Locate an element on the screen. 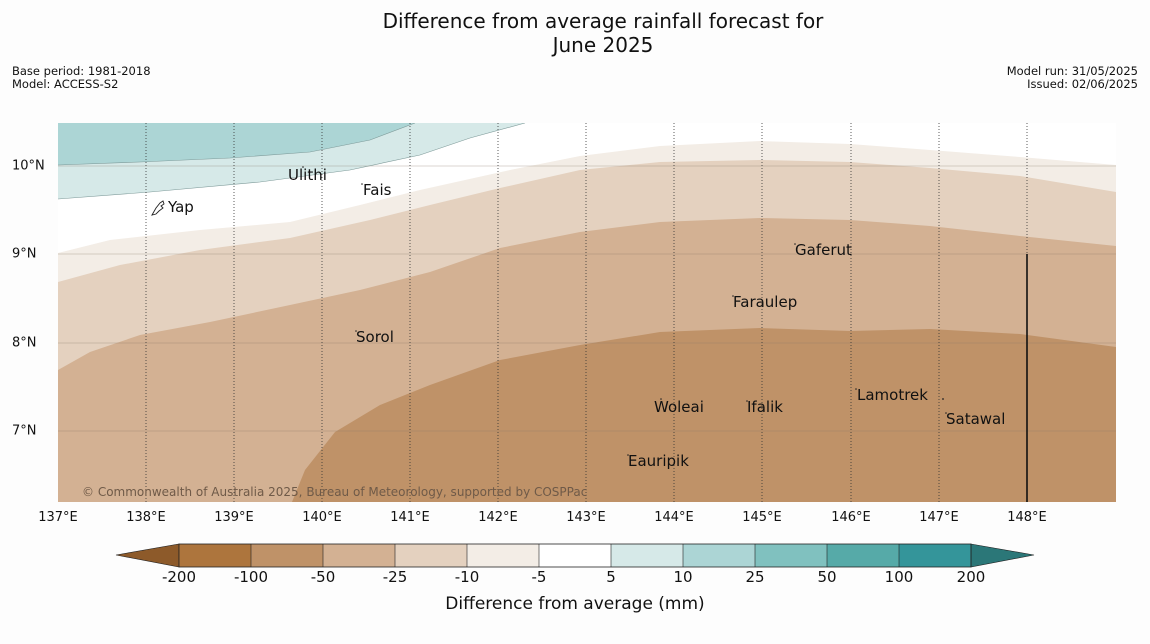 The image size is (1150, 644). colorbar-label: 200 is located at coordinates (971, 577).